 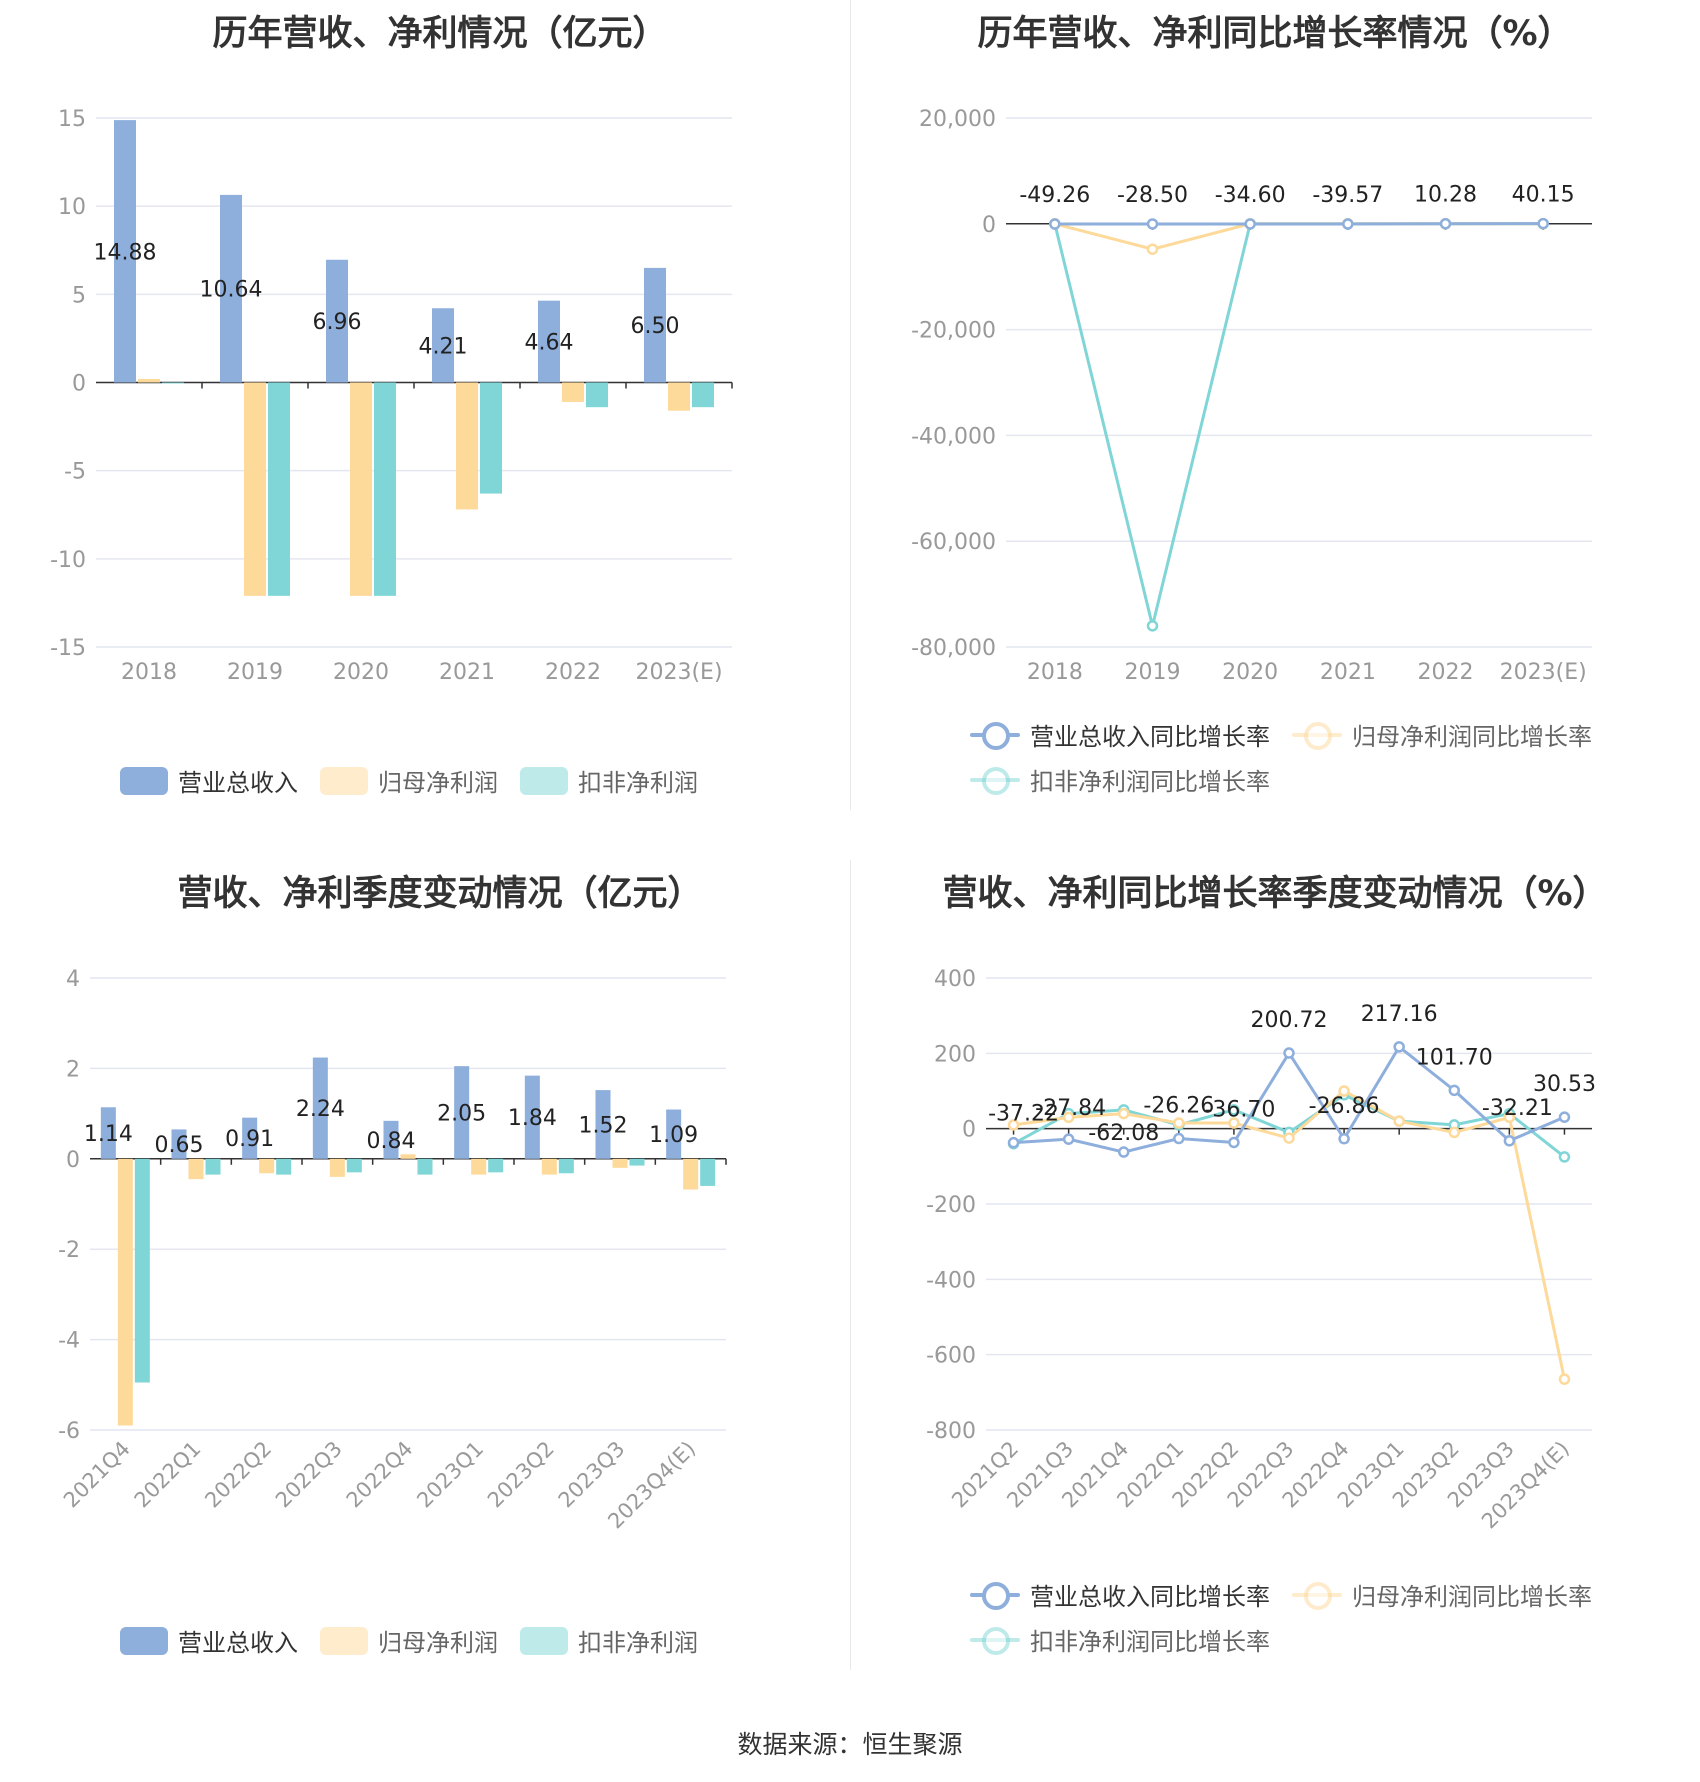 I want to click on data-label: -62.08, so click(x=1123, y=1133).